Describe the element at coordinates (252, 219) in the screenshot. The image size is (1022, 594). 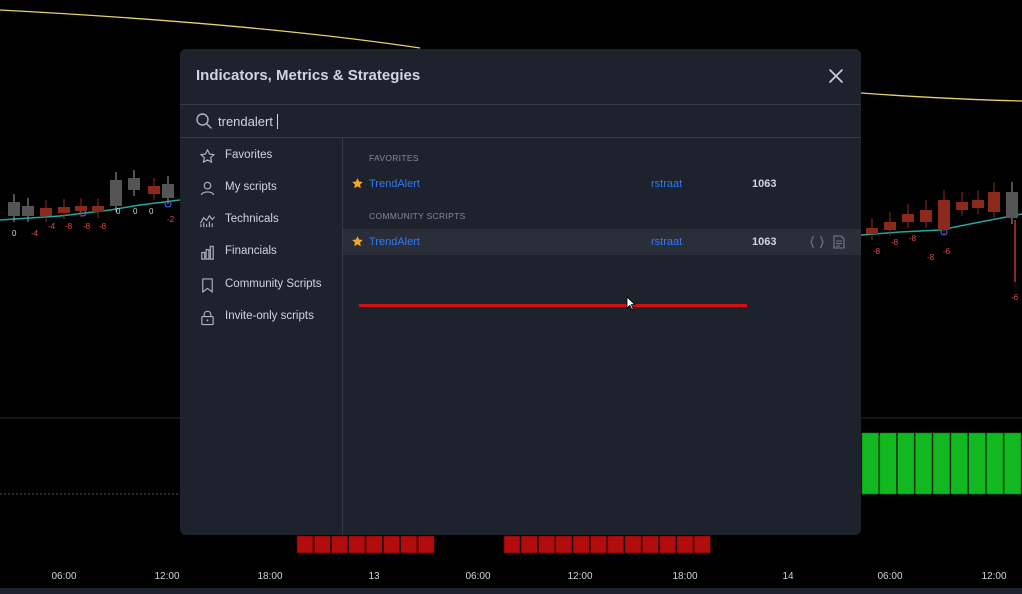
I see `sidebar-item-label: Technicals` at that location.